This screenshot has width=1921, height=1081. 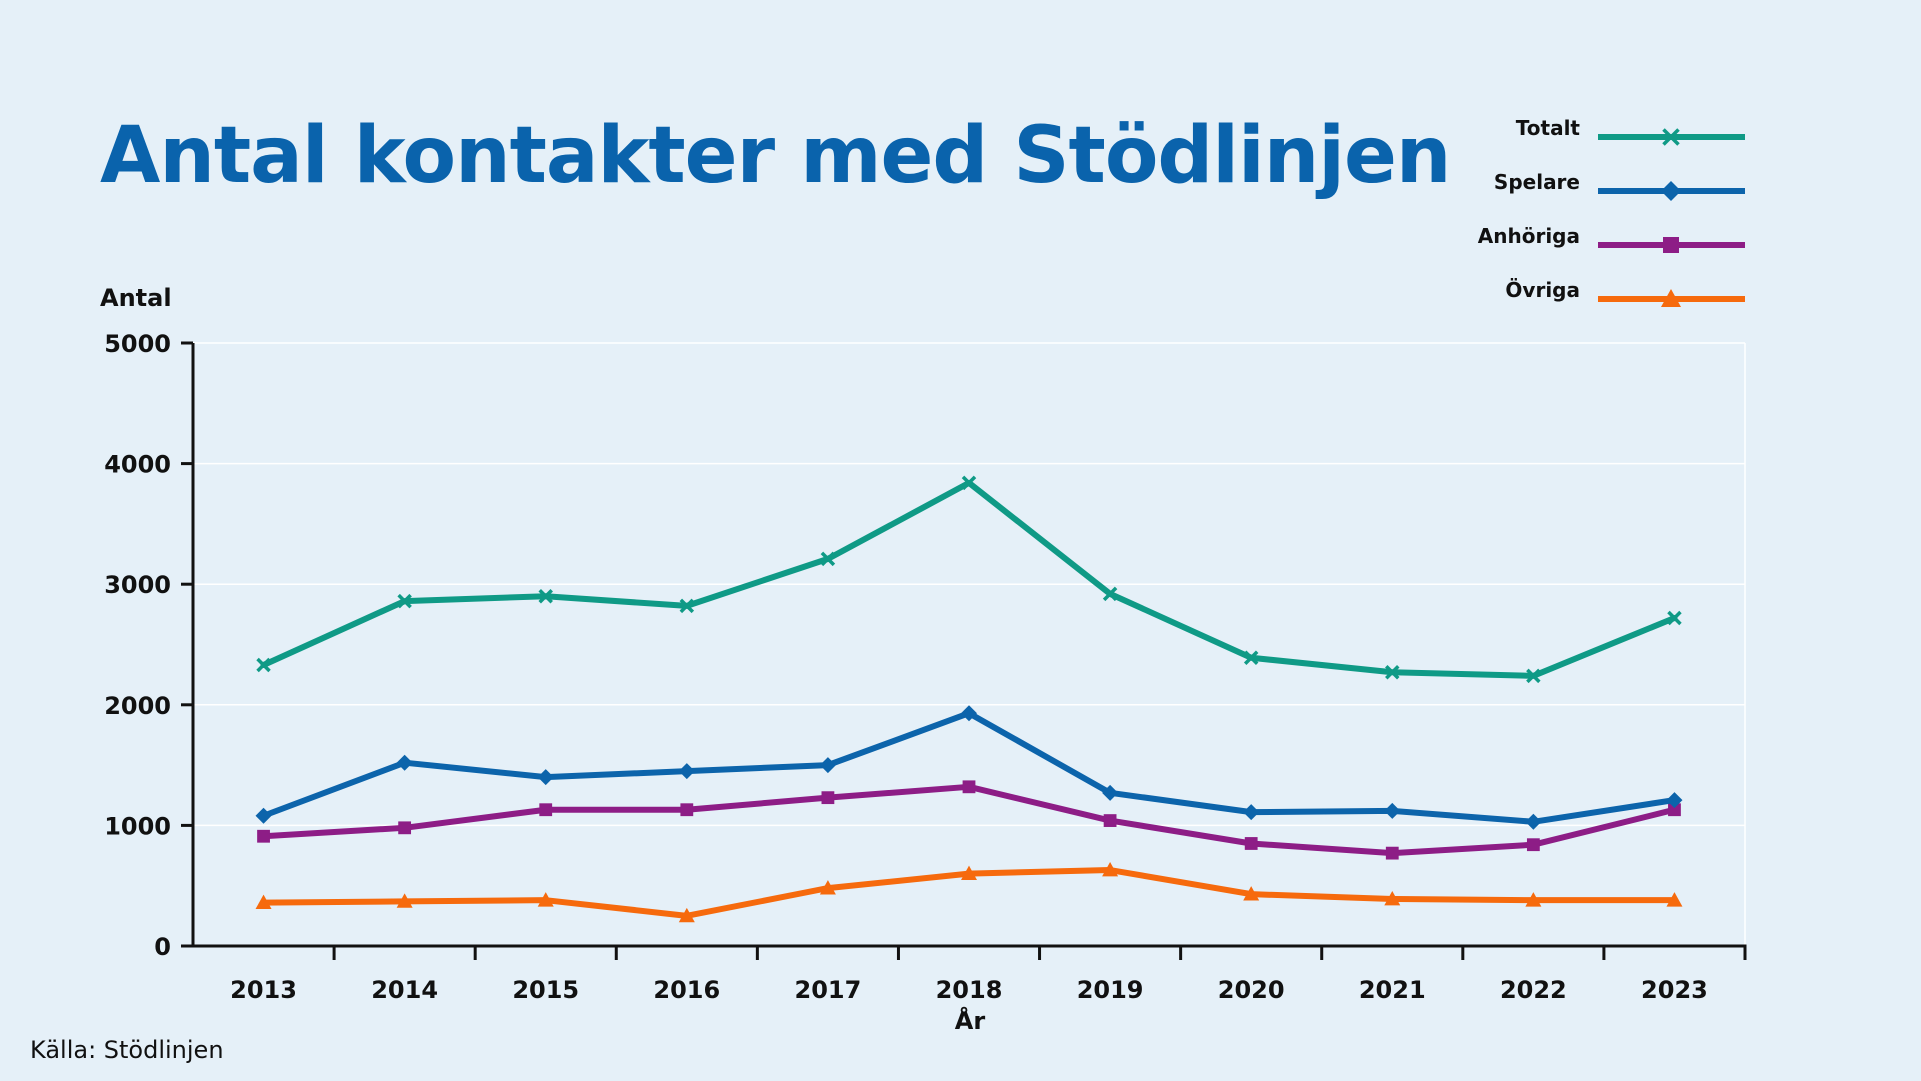 What do you see at coordinates (1251, 893) in the screenshot?
I see `point--vriga-2020` at bounding box center [1251, 893].